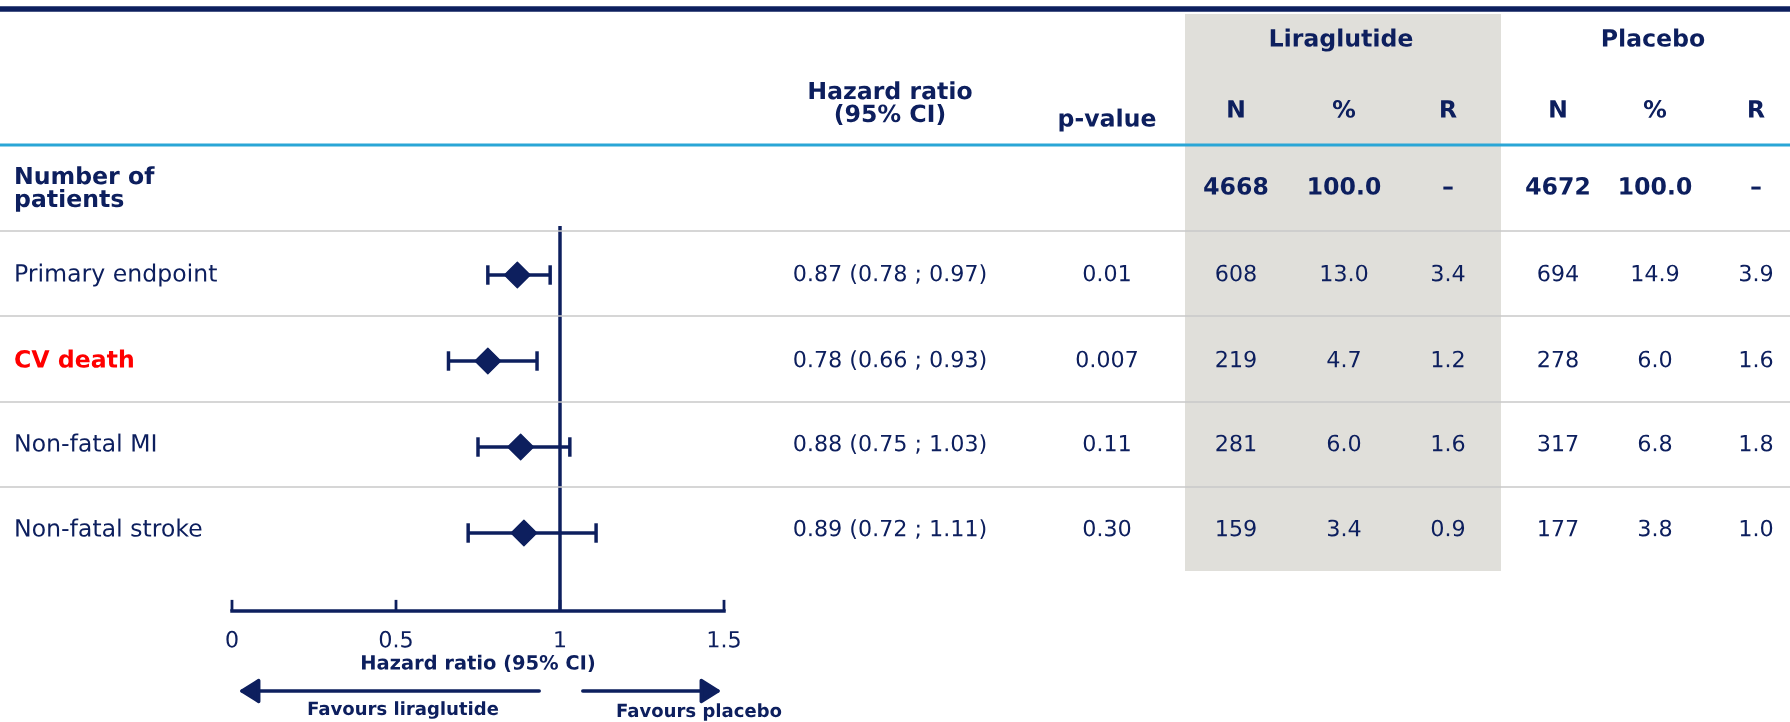 The image size is (1790, 722). Describe the element at coordinates (1655, 443) in the screenshot. I see `text: 6.8` at that location.